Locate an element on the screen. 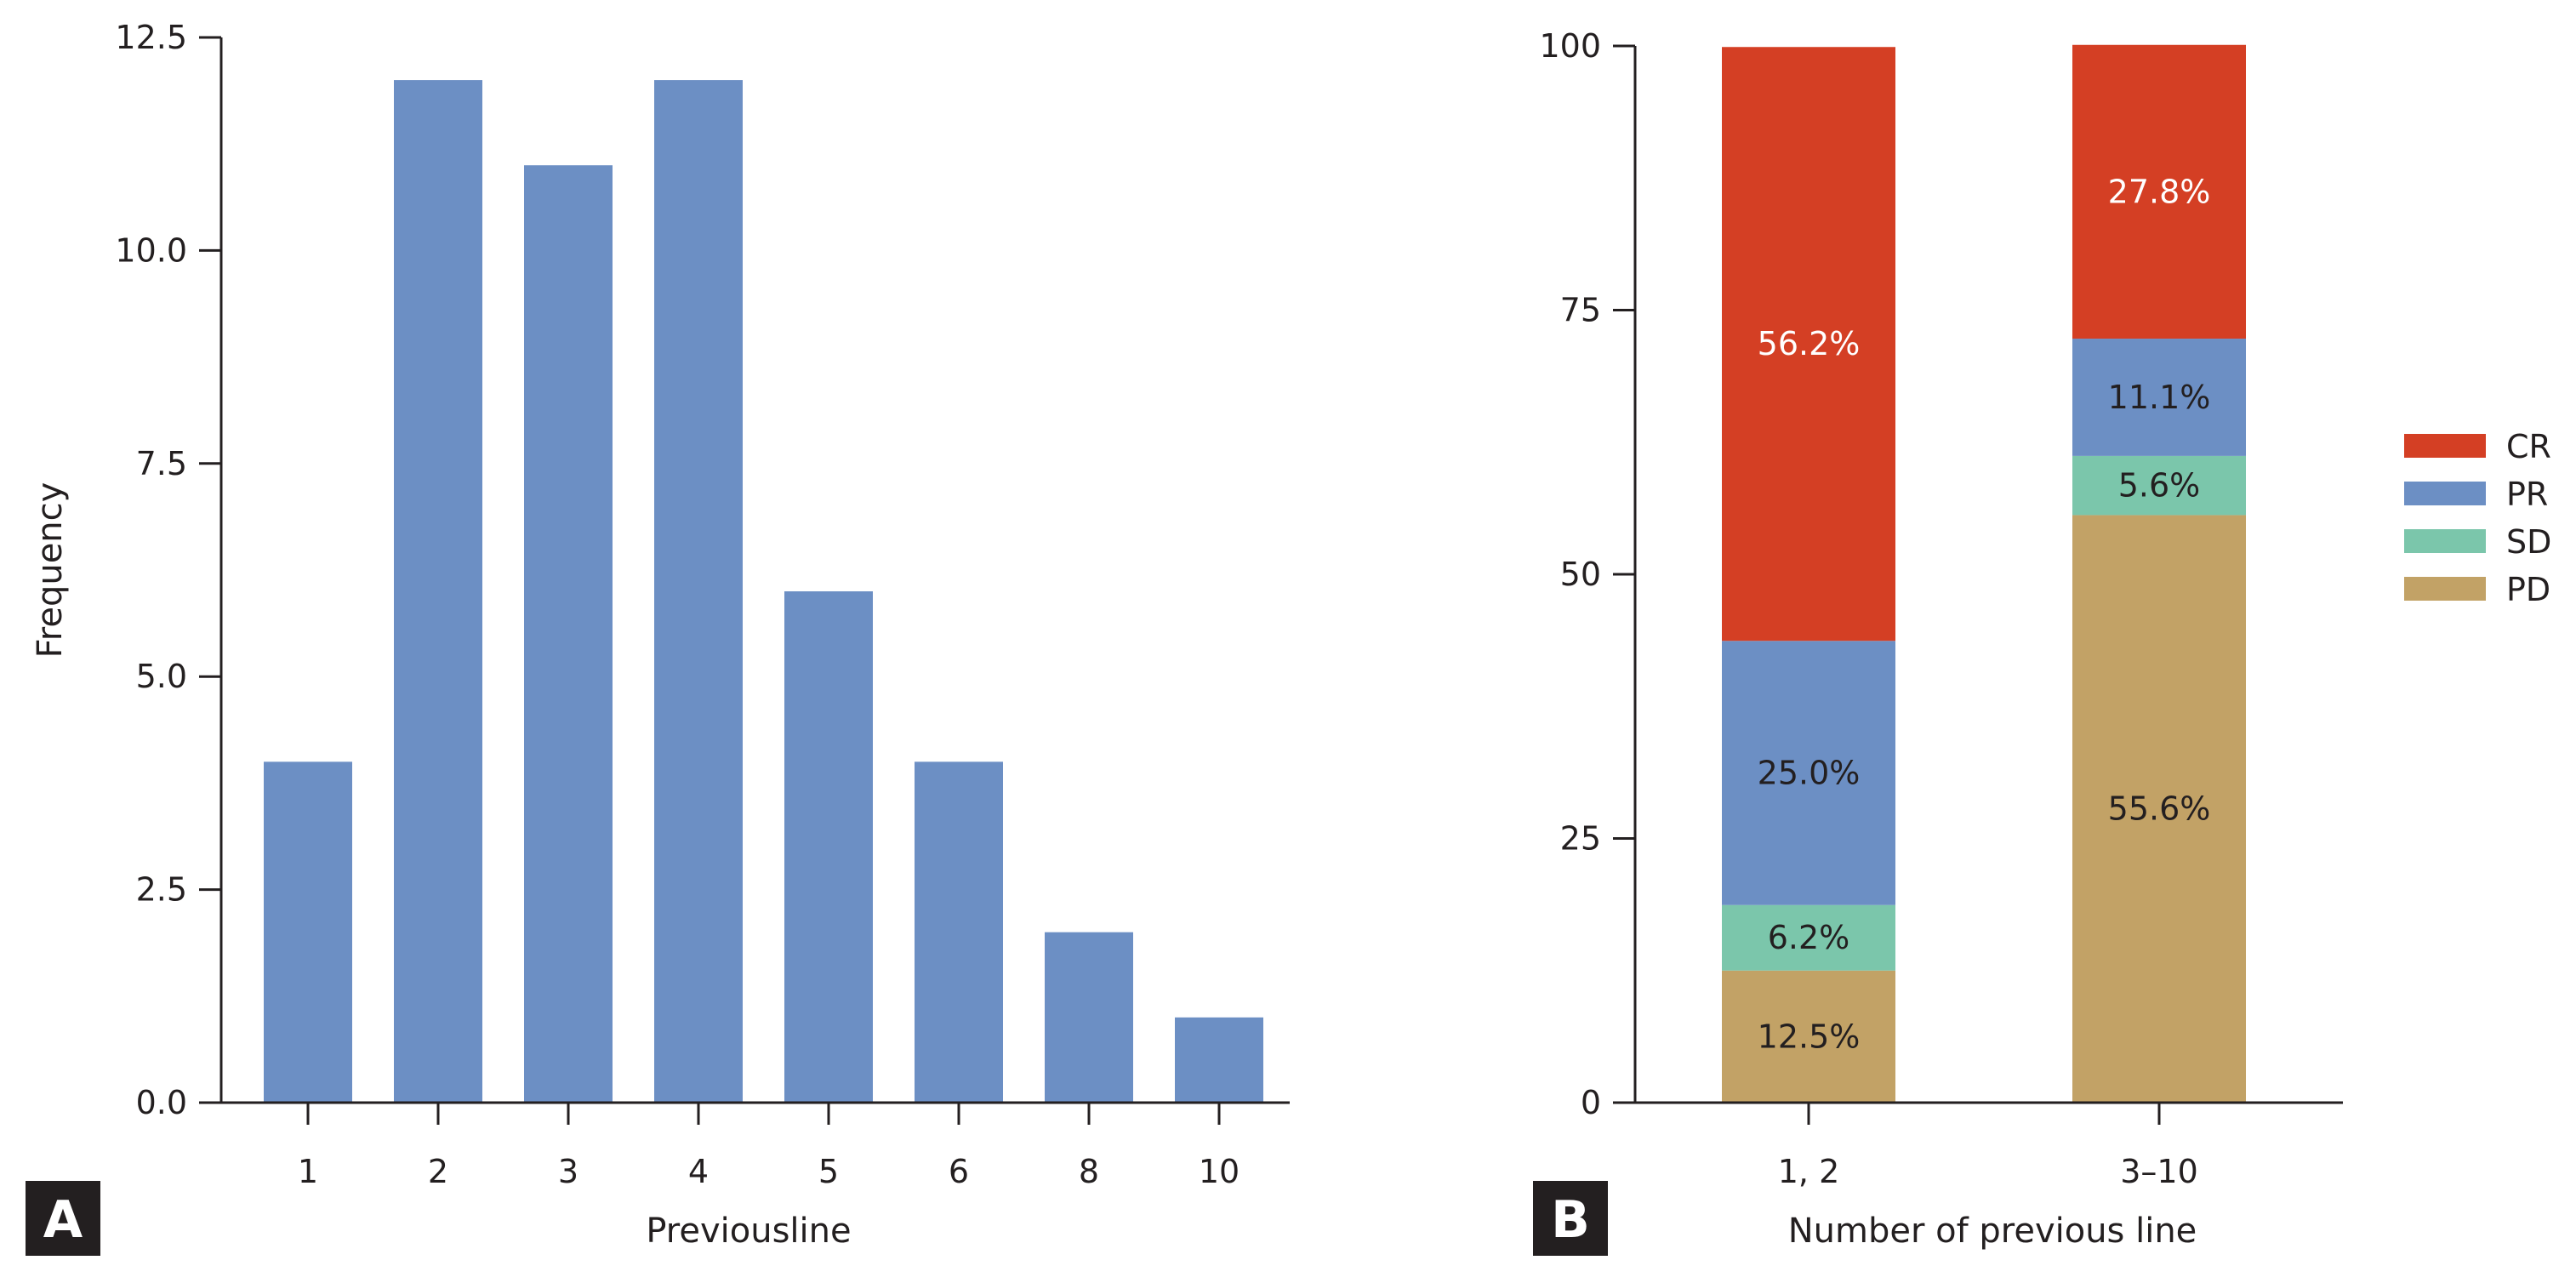 This screenshot has width=2576, height=1283. panel-b-y-tick-label: 25 is located at coordinates (1580, 839).